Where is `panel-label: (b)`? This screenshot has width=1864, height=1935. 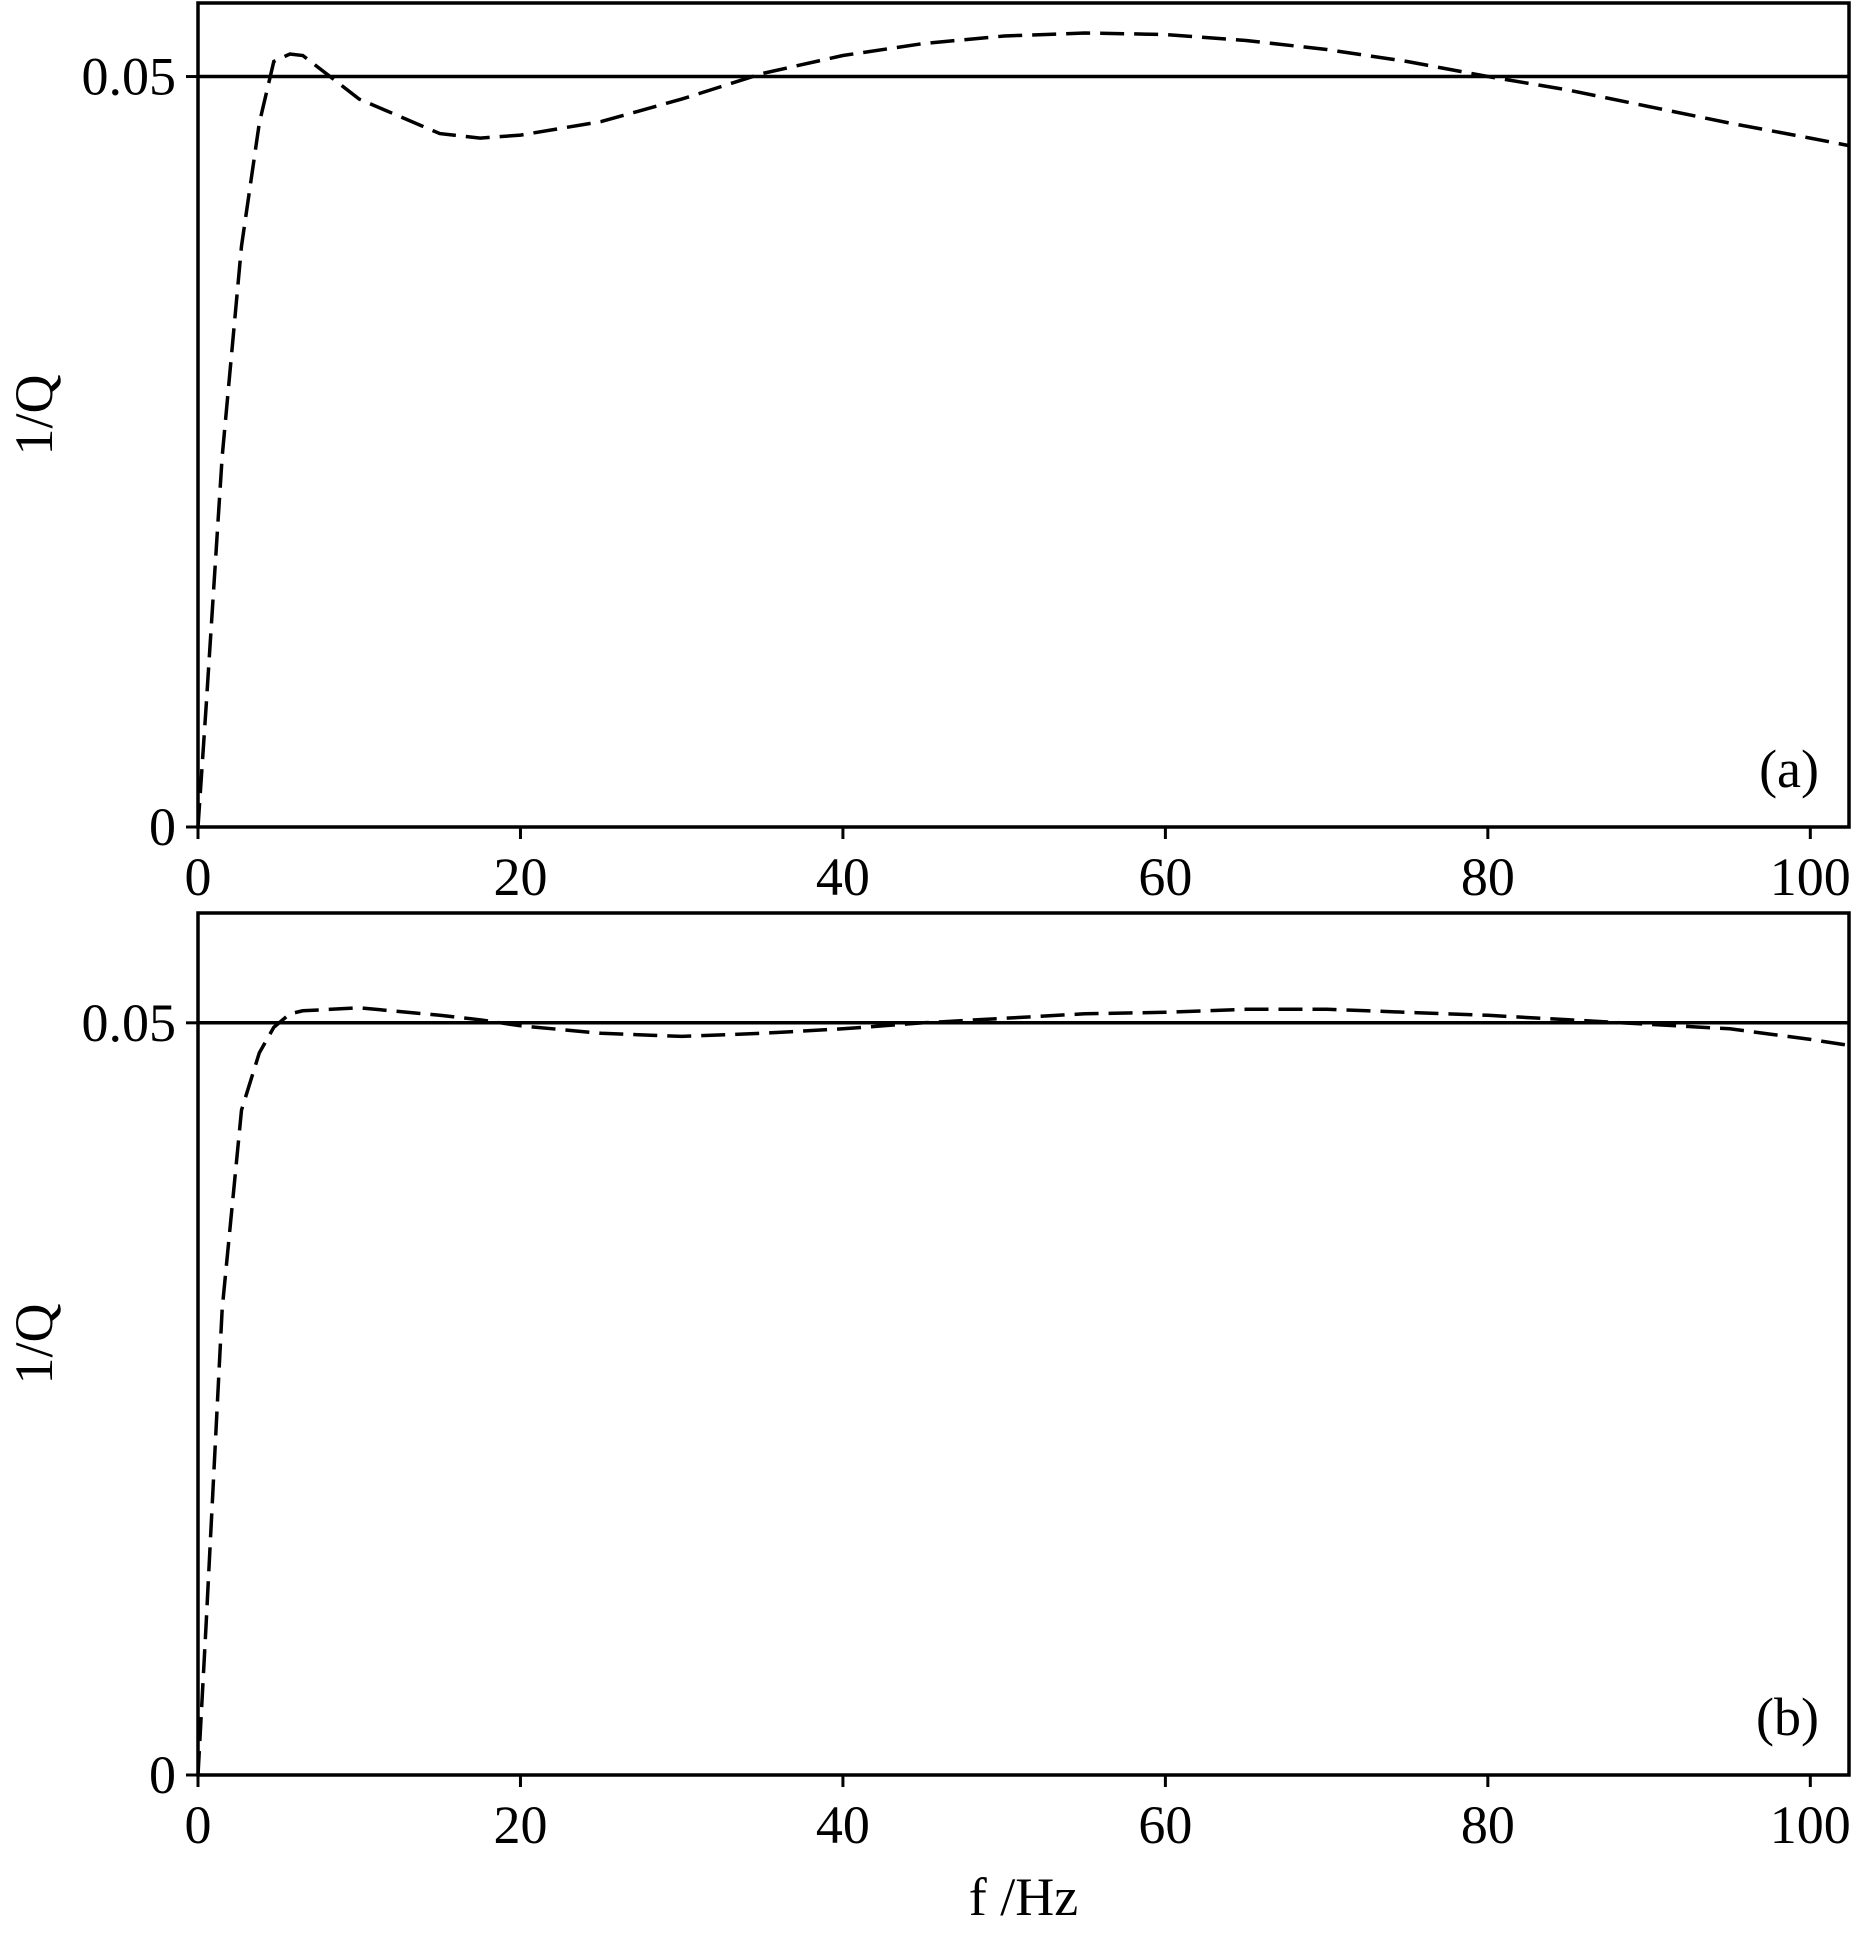
panel-label: (b) is located at coordinates (1787, 1717).